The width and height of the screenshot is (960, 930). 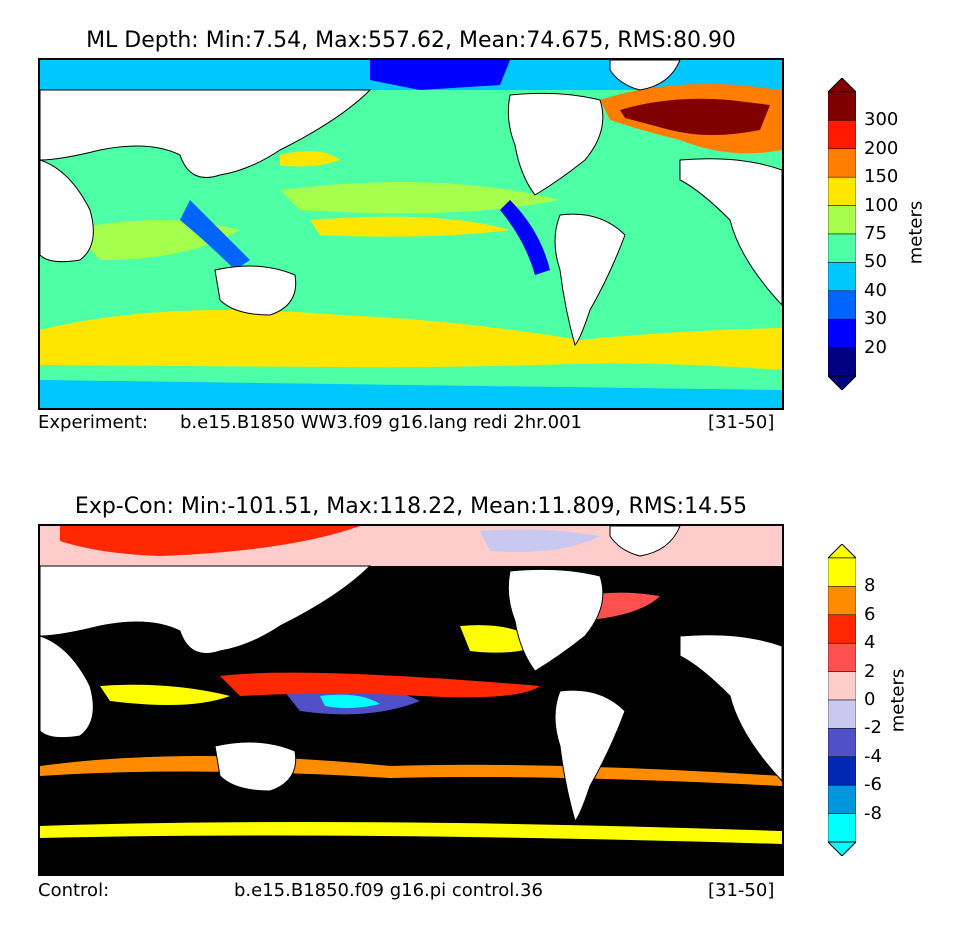 What do you see at coordinates (730, 232) in the screenshot?
I see `panel1-africa-west` at bounding box center [730, 232].